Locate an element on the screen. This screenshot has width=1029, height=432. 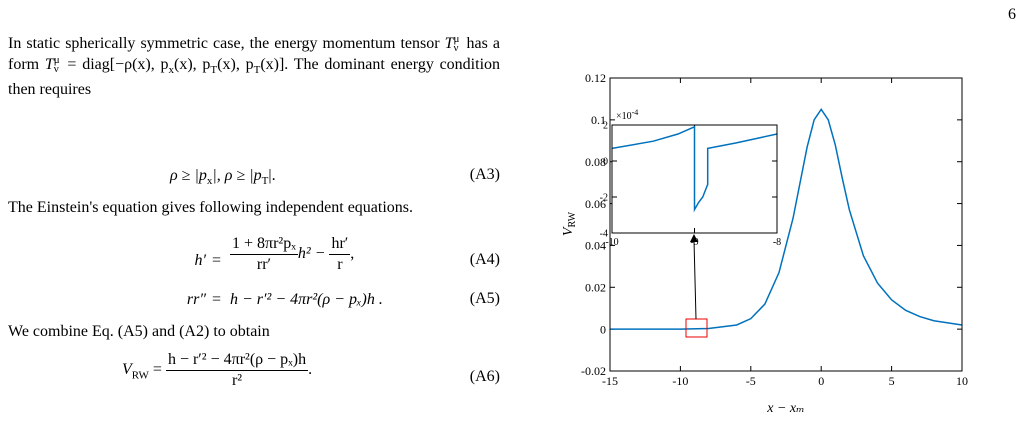
y-tick-label: 0.1 is located at coordinates (598, 120).